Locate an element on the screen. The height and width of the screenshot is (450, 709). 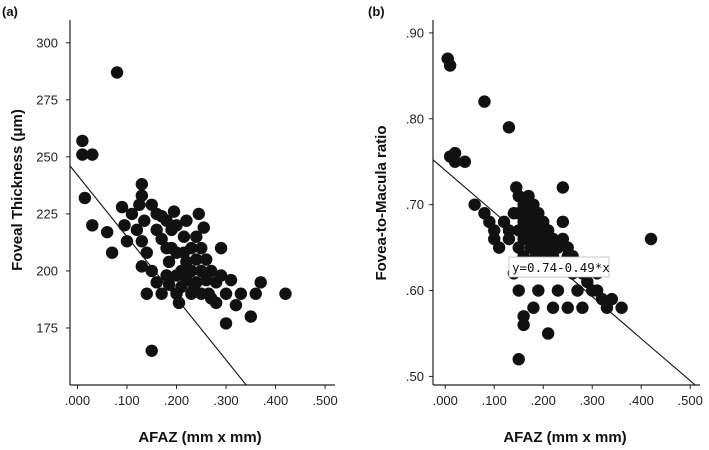
panel-a-y-tick-label: 275 is located at coordinates (47, 99).